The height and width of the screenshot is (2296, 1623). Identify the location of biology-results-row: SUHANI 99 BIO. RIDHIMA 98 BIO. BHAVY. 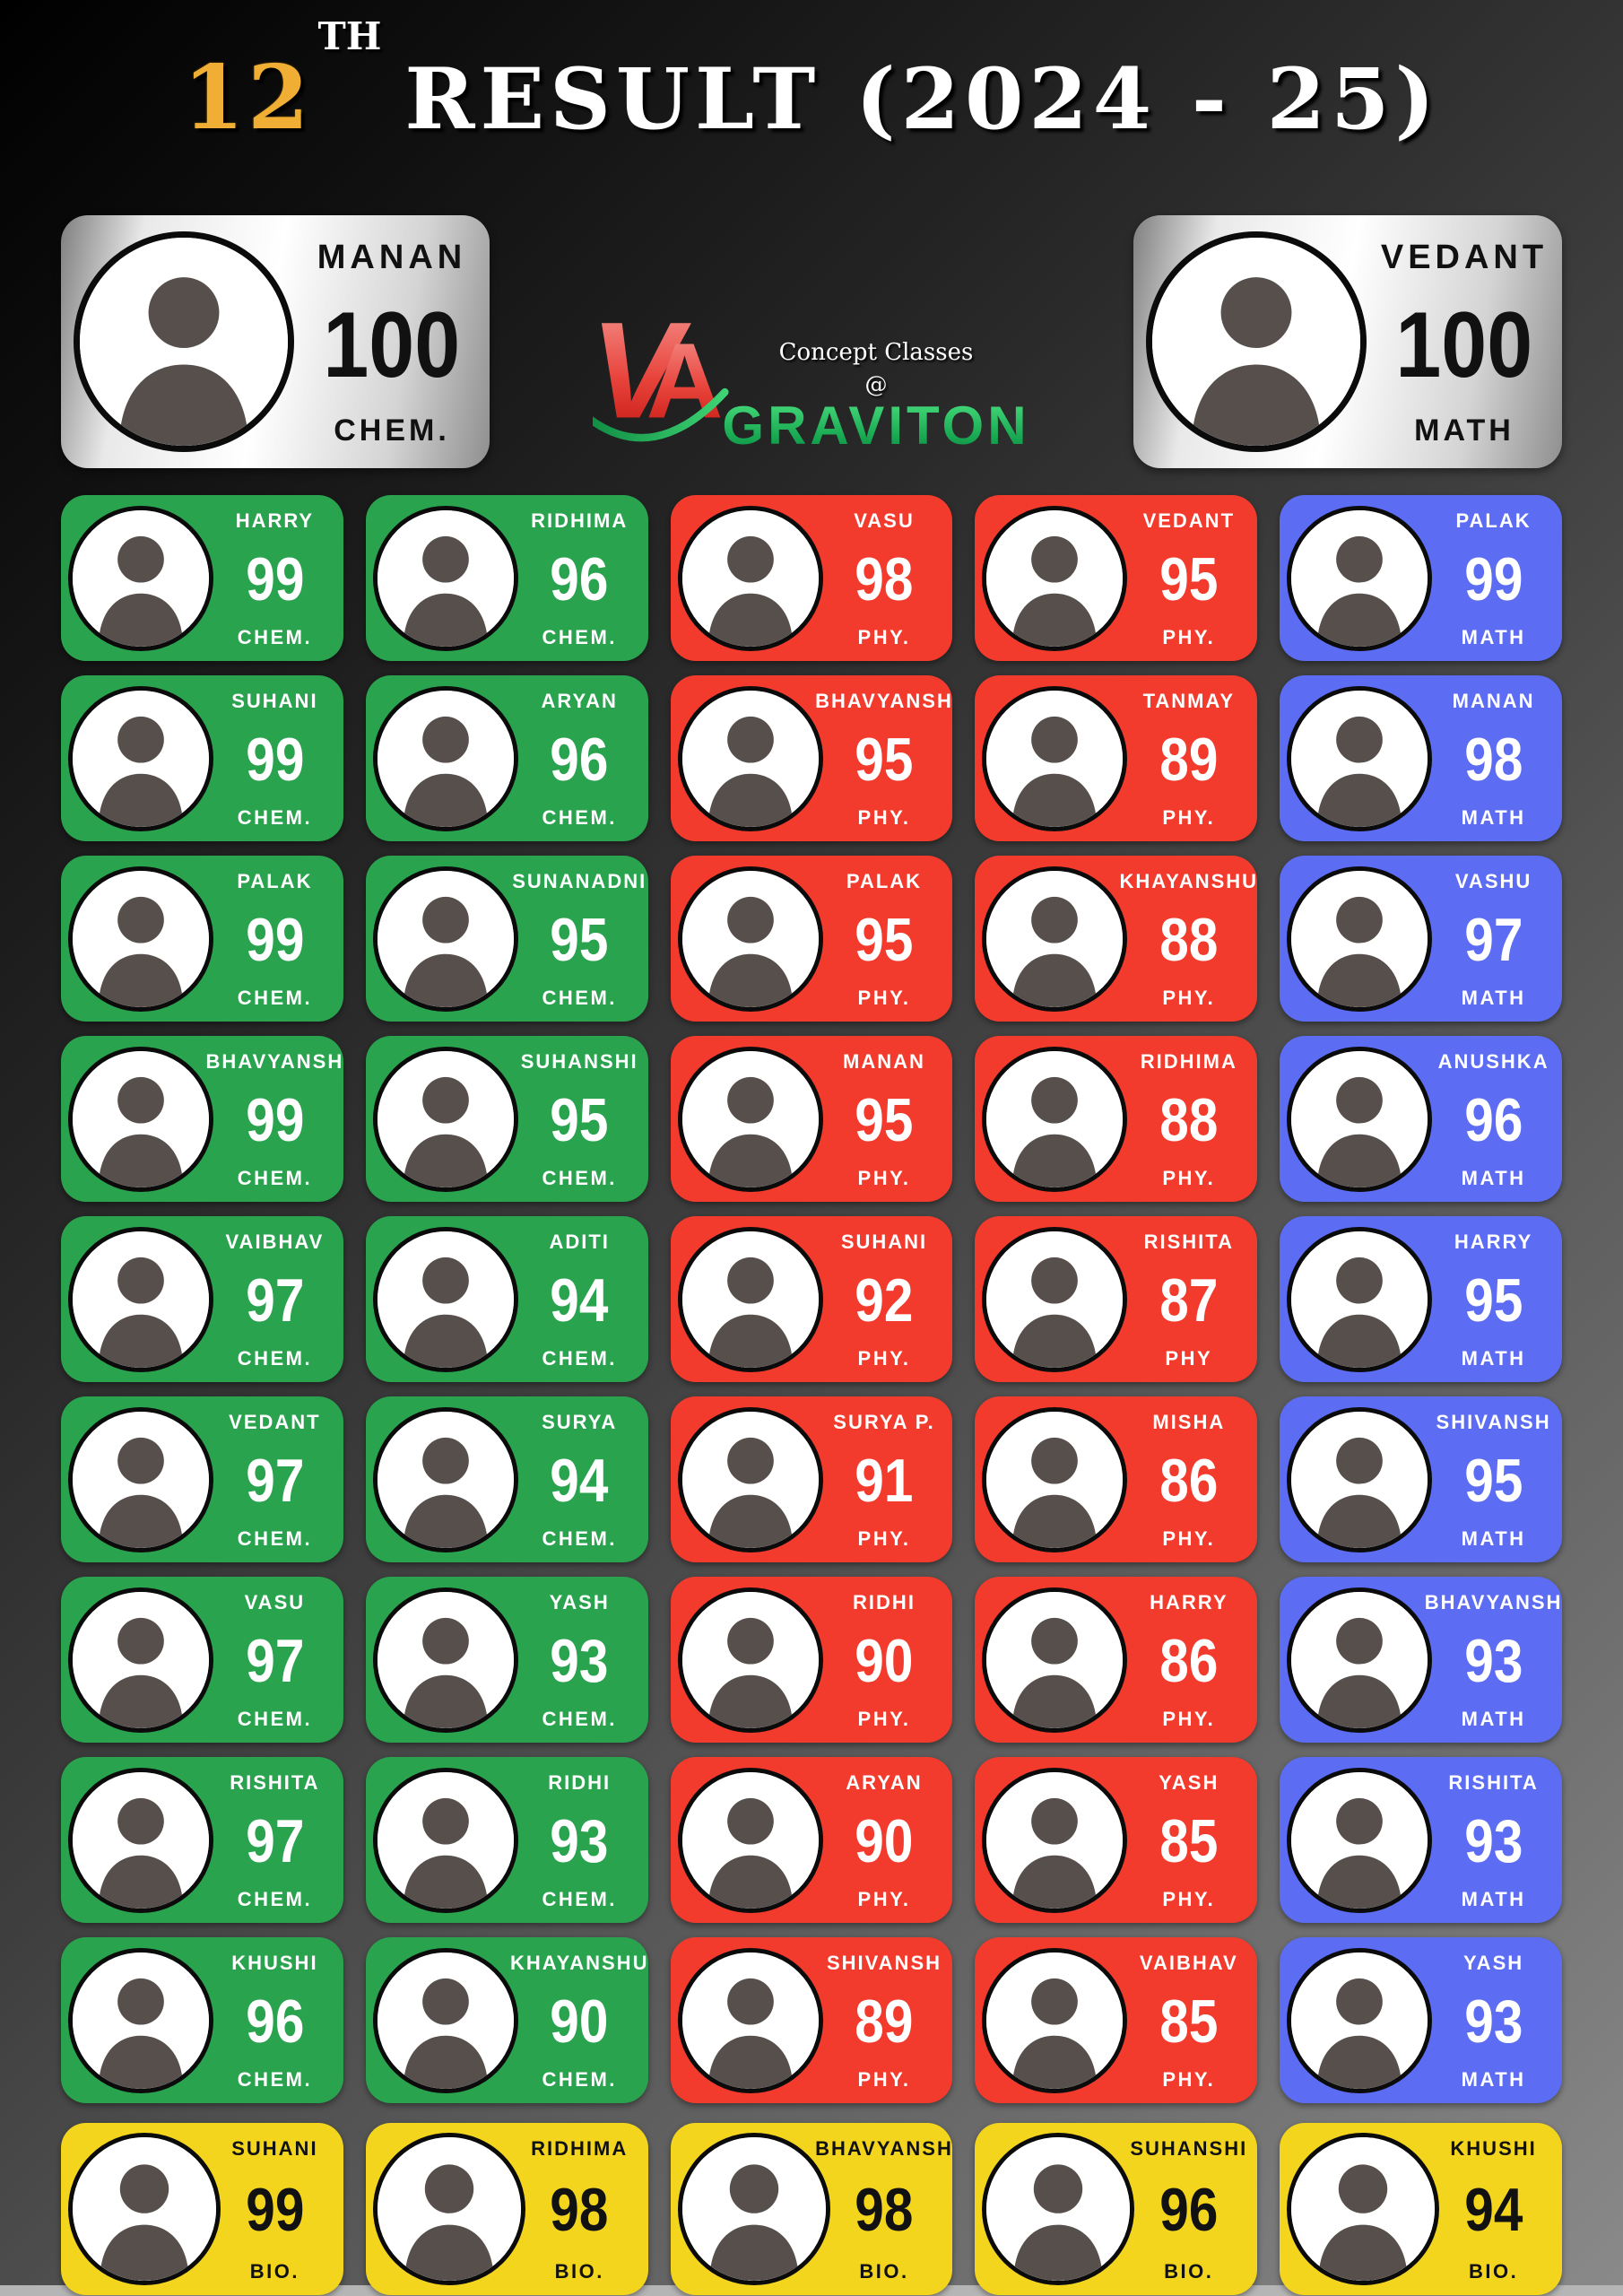
(811, 2209).